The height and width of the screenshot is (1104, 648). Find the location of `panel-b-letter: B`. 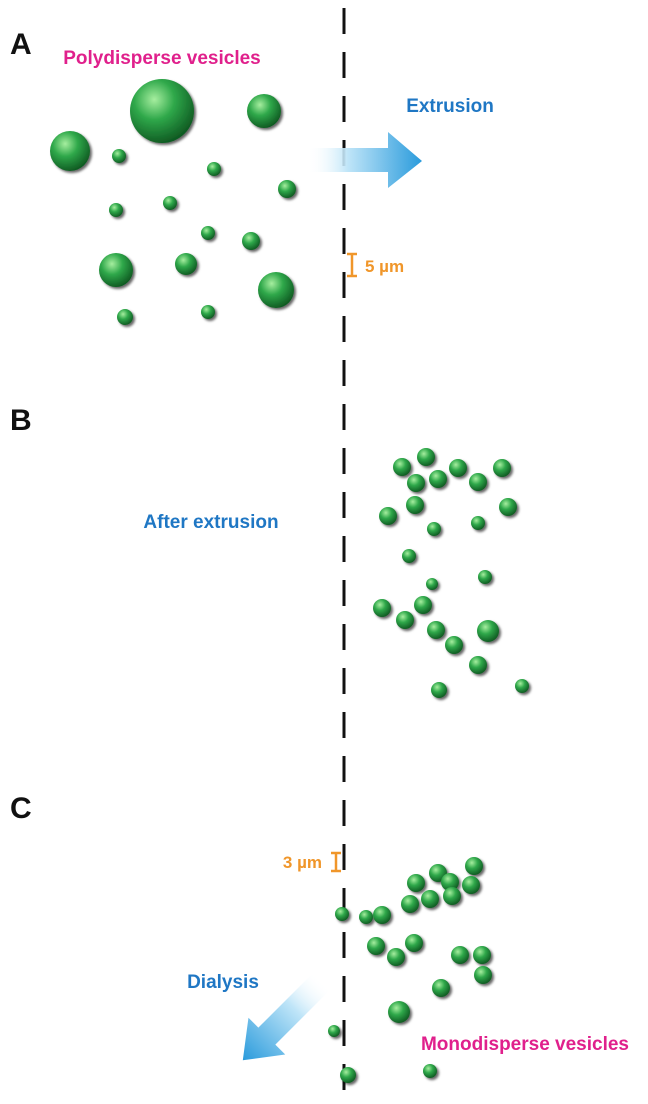

panel-b-letter: B is located at coordinates (21, 420).